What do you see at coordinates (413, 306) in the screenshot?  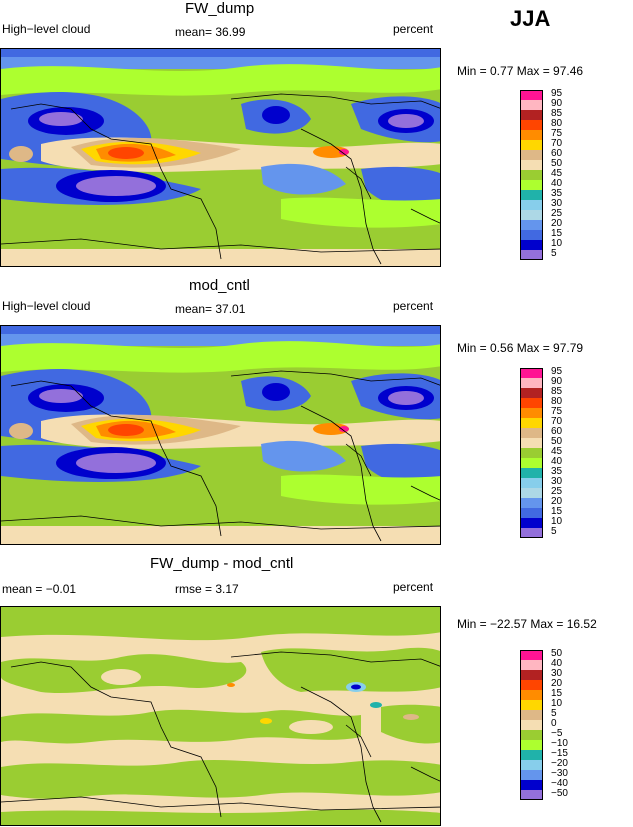 I see `panel-2-unit: percent` at bounding box center [413, 306].